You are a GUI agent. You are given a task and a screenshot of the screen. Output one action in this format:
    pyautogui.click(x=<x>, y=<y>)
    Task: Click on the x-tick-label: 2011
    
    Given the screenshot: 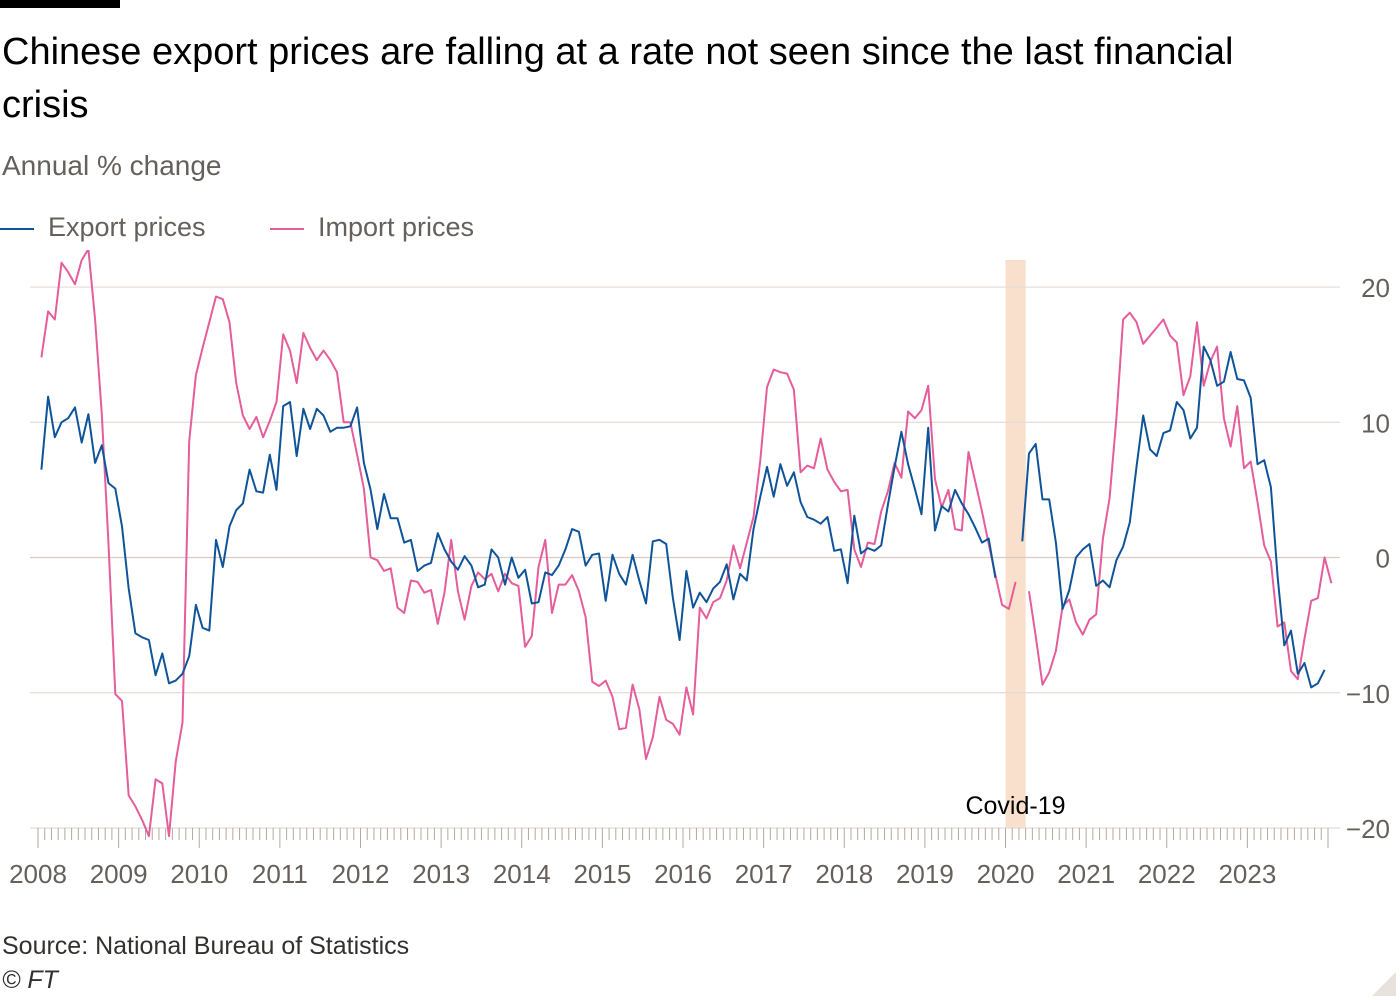 What is the action you would take?
    pyautogui.click(x=280, y=874)
    